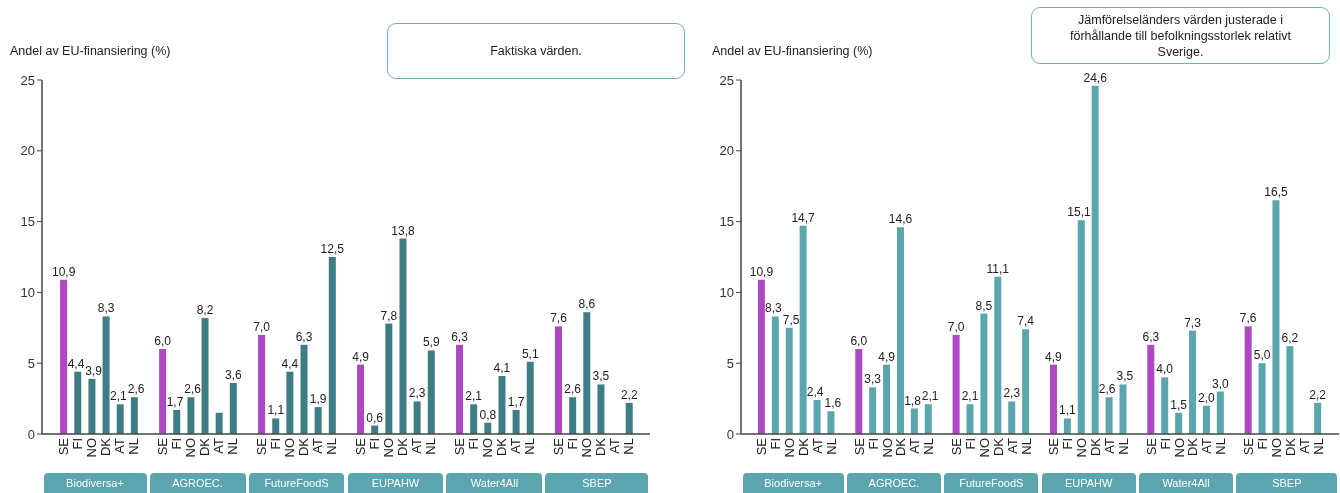 The width and height of the screenshot is (1340, 493). Describe the element at coordinates (587, 304) in the screenshot. I see `data-label: 8,6` at that location.